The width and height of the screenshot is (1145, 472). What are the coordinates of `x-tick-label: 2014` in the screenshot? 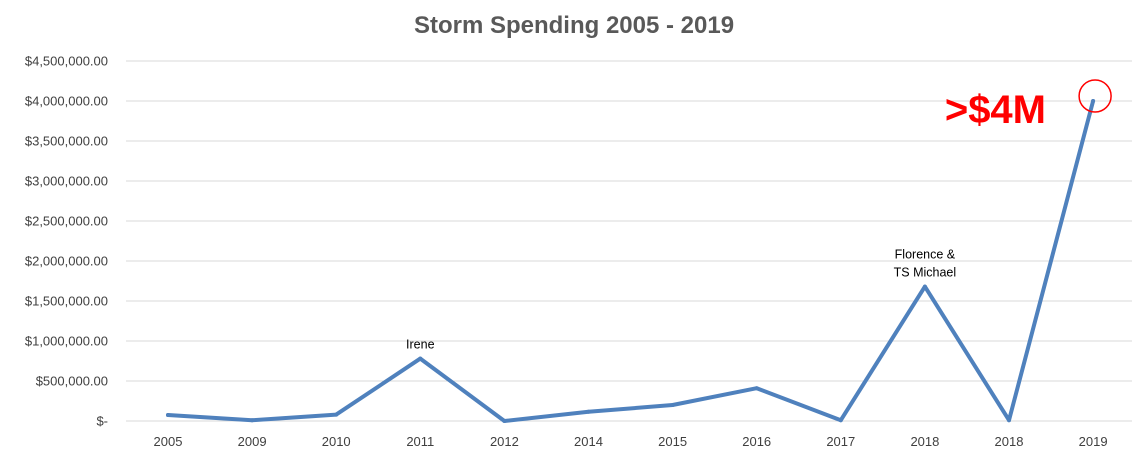 It's located at (588, 441).